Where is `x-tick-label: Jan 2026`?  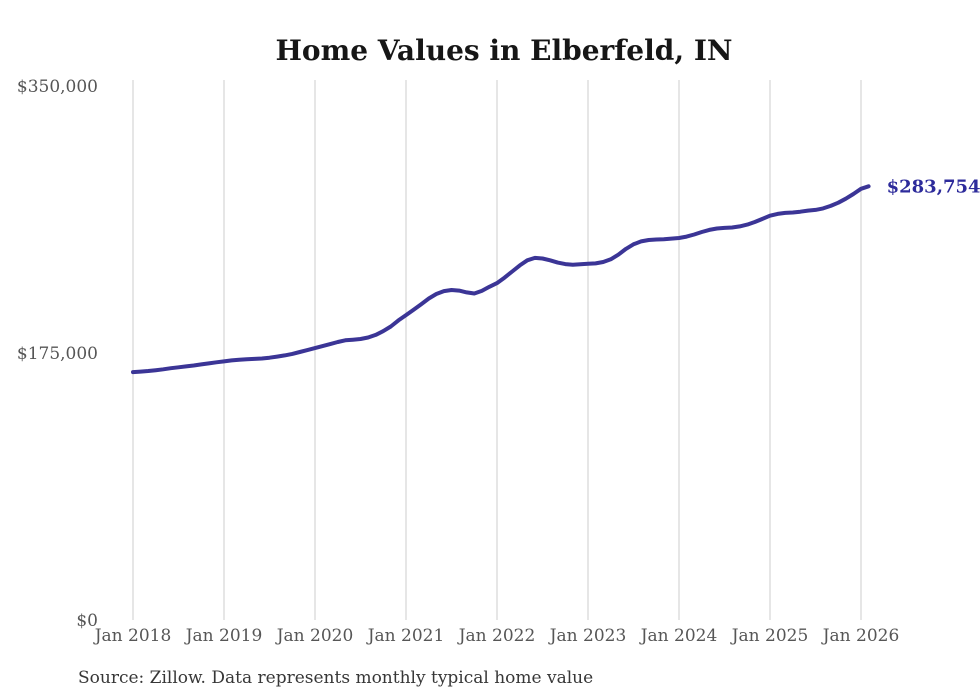
x-tick-label: Jan 2026 is located at coordinates (860, 636).